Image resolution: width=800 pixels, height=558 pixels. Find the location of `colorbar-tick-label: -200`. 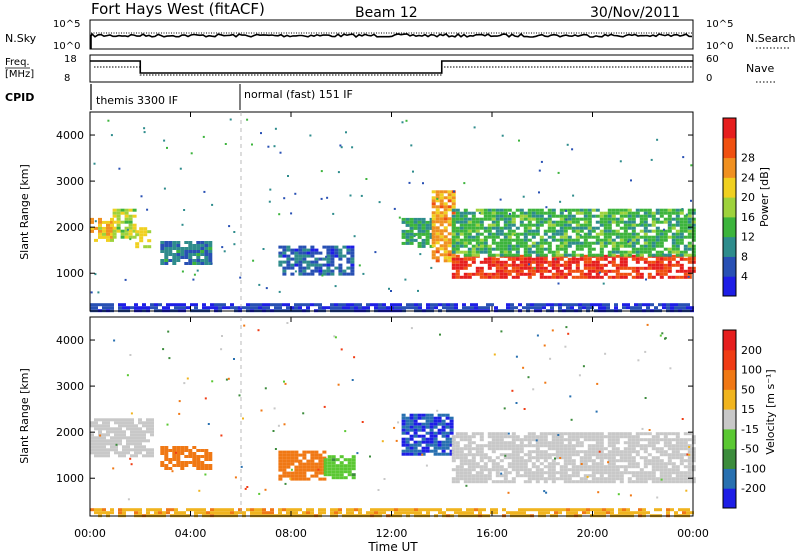

colorbar-tick-label: -200 is located at coordinates (753, 488).